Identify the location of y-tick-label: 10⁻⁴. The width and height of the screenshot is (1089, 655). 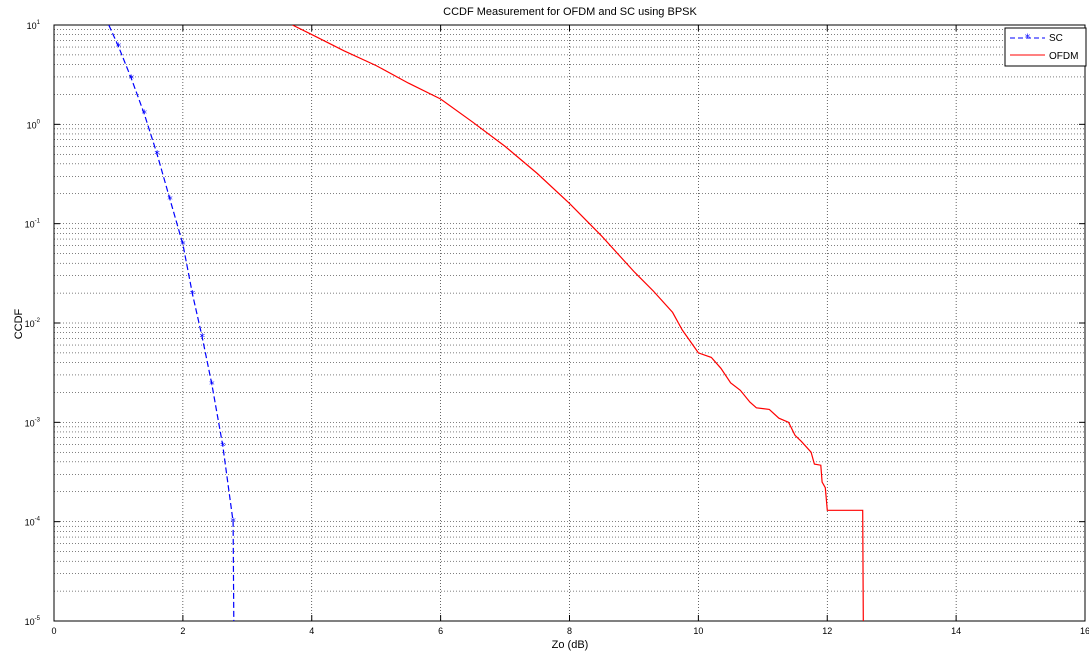
(33, 522).